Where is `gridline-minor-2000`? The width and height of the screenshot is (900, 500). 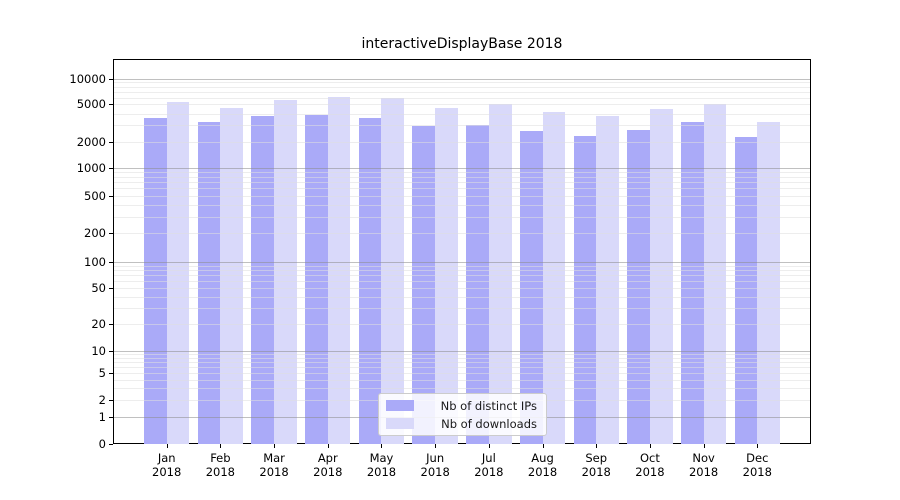 gridline-minor-2000 is located at coordinates (462, 143).